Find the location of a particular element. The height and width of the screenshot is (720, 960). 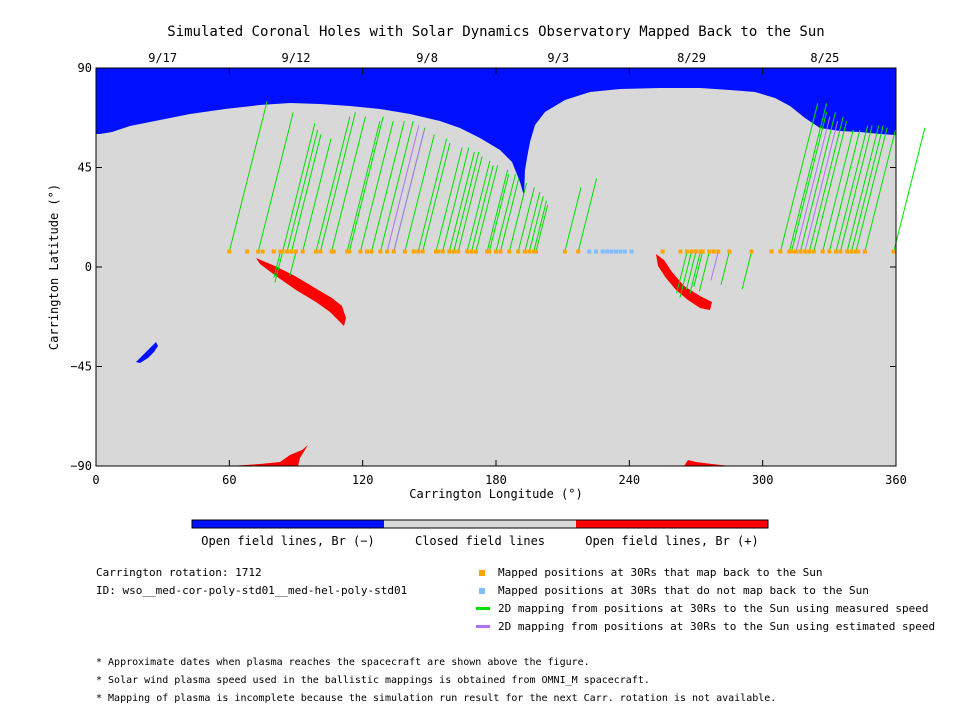

estimated-speed-swatch is located at coordinates (483, 626).